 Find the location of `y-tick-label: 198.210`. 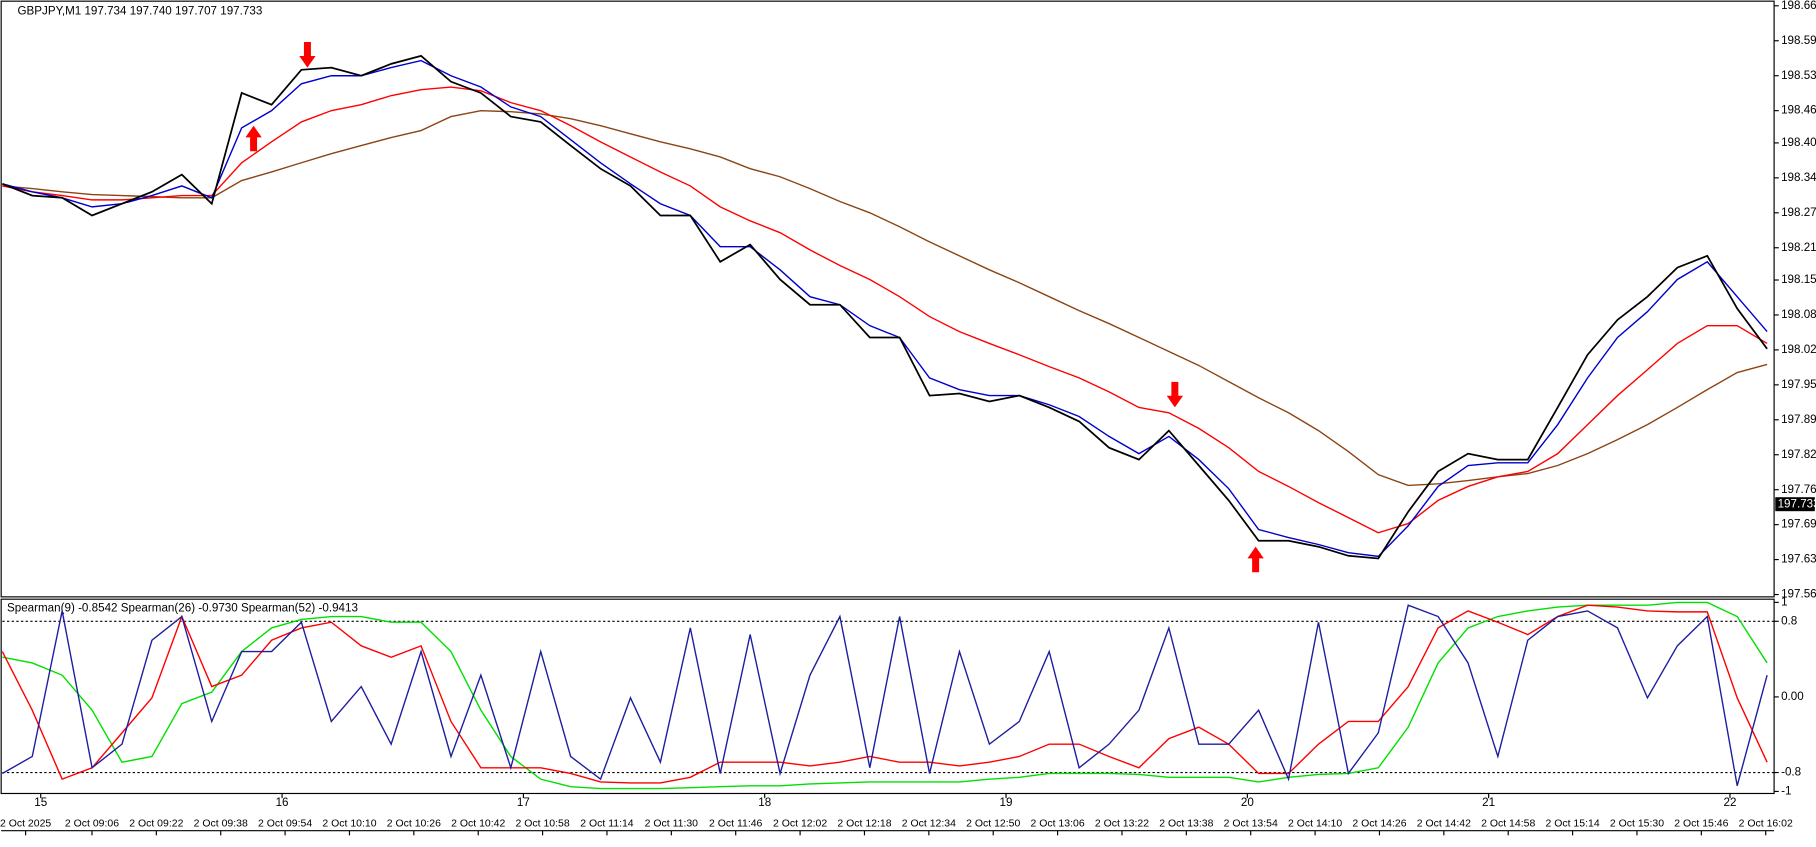

y-tick-label: 198.210 is located at coordinates (1798, 247).